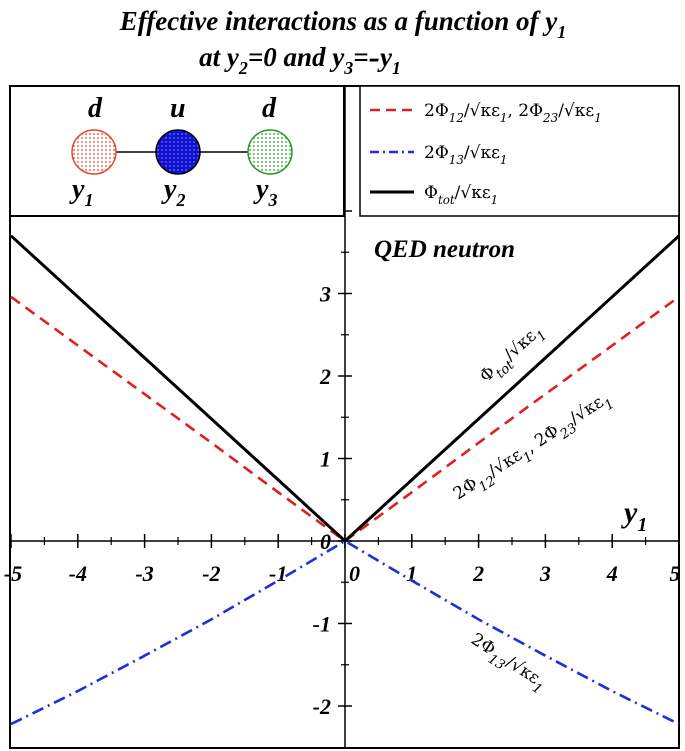  Describe the element at coordinates (325, 376) in the screenshot. I see `y-tick-label: 2` at that location.